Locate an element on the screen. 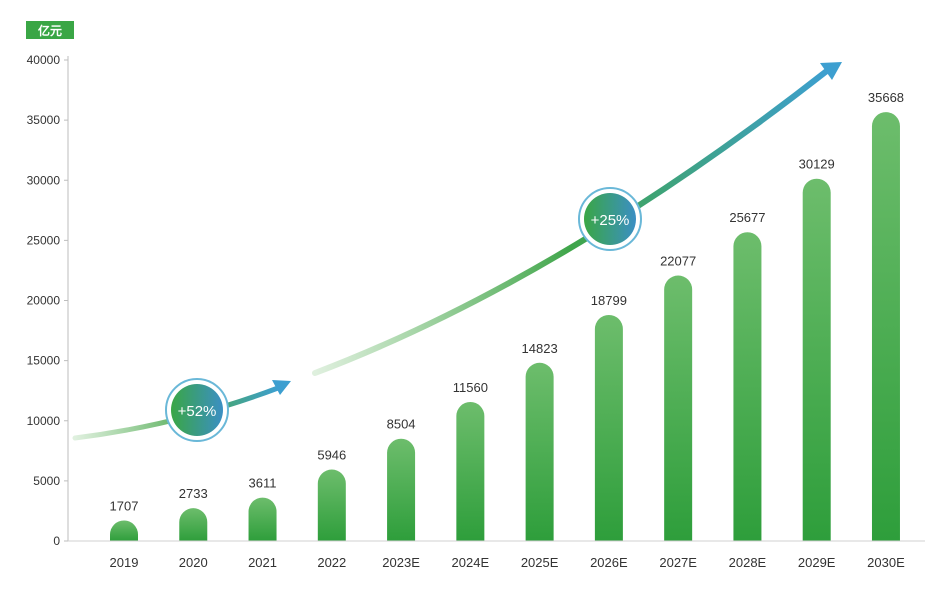  x-tick-label-2023E: 2023E is located at coordinates (401, 562).